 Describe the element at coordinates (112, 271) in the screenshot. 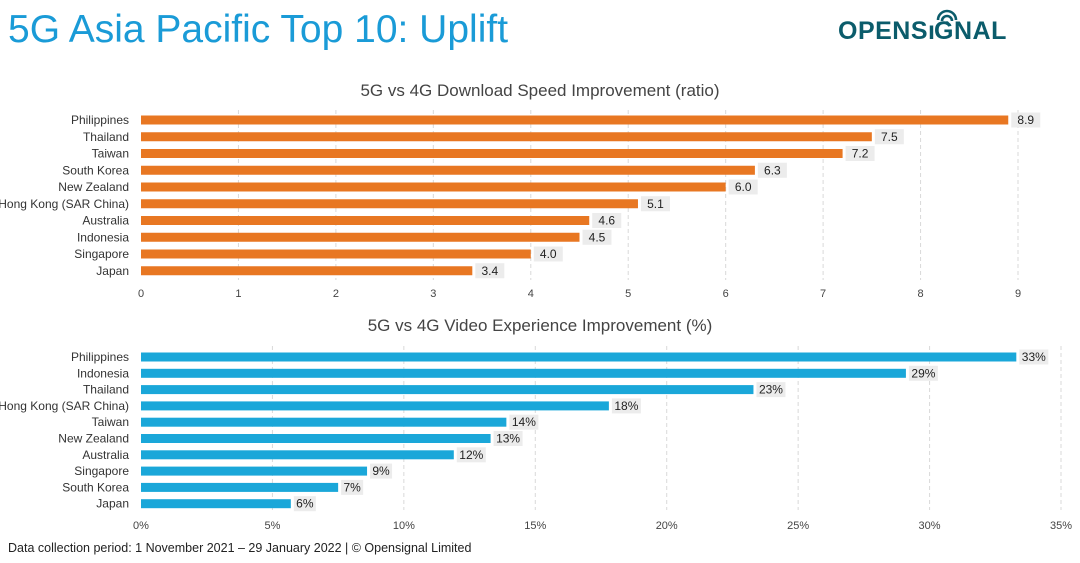

I see `chart1-category-label: Japan` at that location.